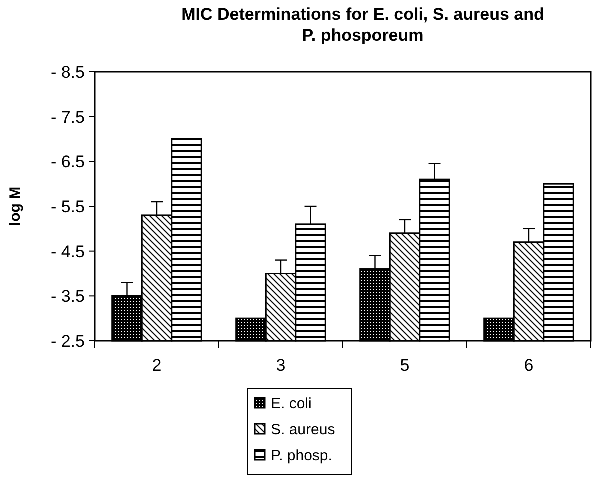 This screenshot has width=611, height=499. What do you see at coordinates (529, 365) in the screenshot?
I see `x-tick-label: 6` at bounding box center [529, 365].